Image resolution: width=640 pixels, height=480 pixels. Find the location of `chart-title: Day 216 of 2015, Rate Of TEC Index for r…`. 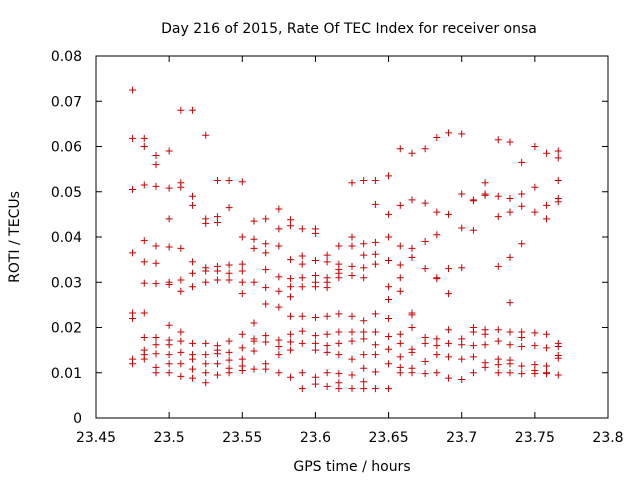

chart-title: Day 216 of 2015, Rate Of TEC Index for r… is located at coordinates (349, 29).